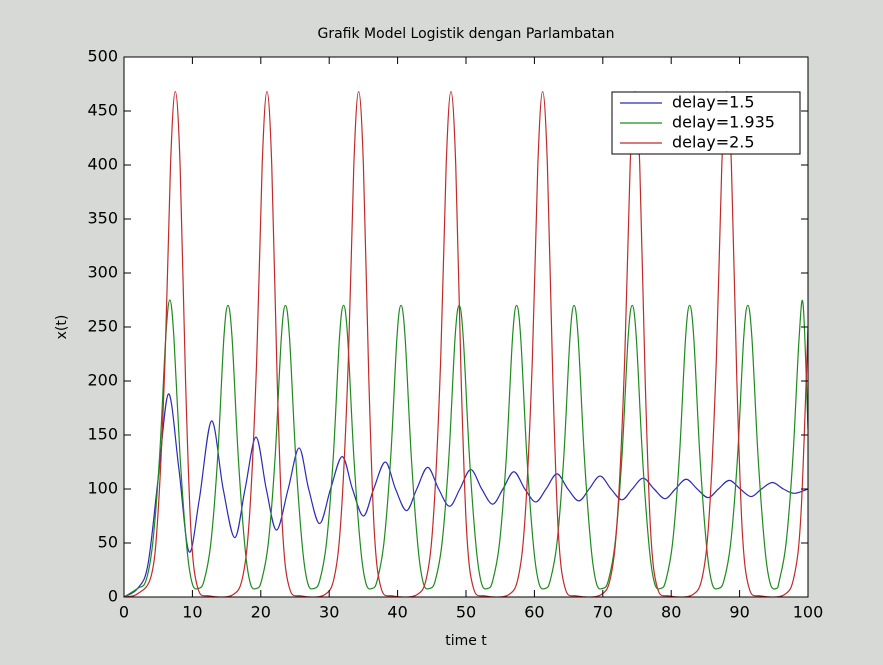 This screenshot has width=883, height=665. I want to click on x-tick-label: 70, so click(603, 612).